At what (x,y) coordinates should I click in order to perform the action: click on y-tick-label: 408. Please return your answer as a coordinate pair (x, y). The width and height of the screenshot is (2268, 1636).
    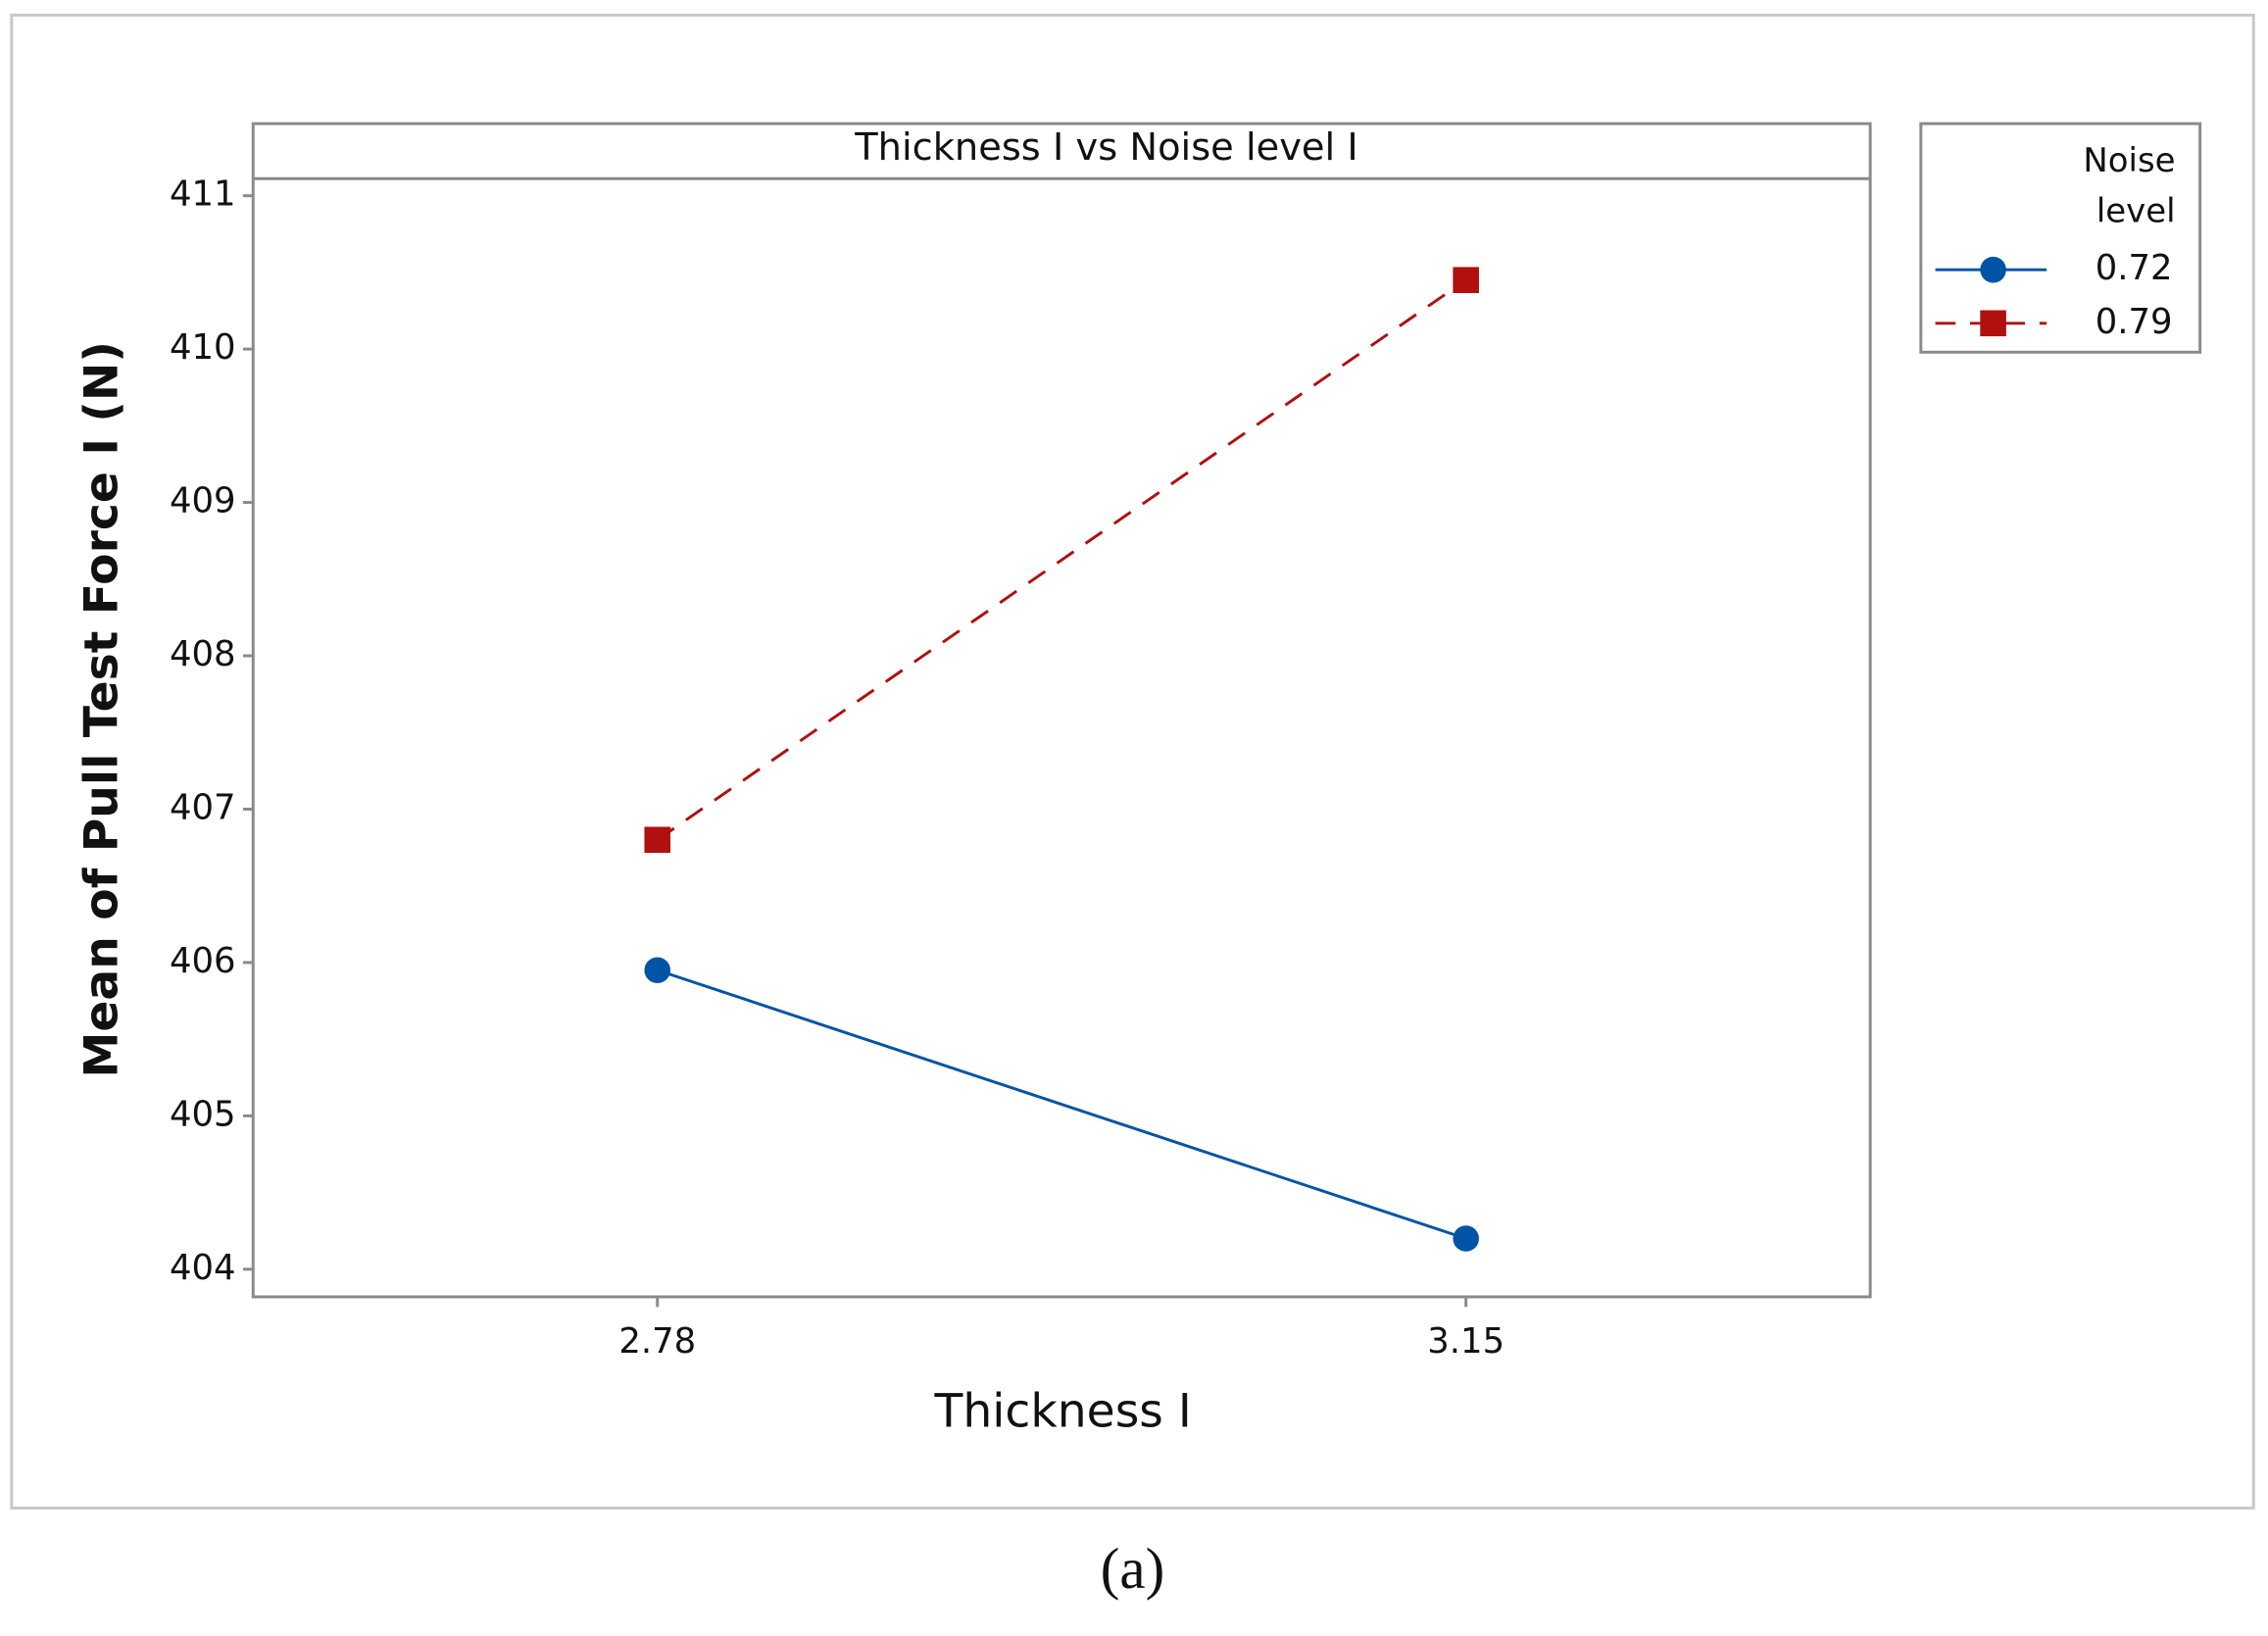
    Looking at the image, I should click on (203, 654).